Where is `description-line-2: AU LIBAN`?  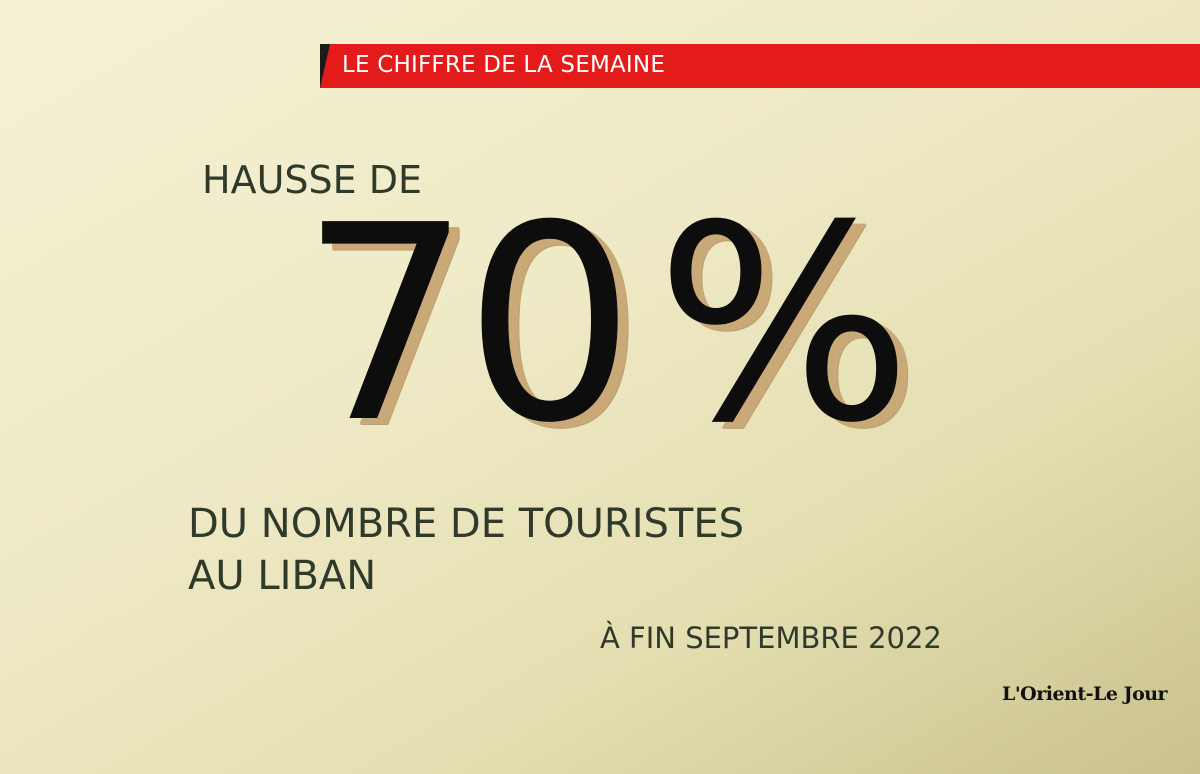 description-line-2: AU LIBAN is located at coordinates (282, 576).